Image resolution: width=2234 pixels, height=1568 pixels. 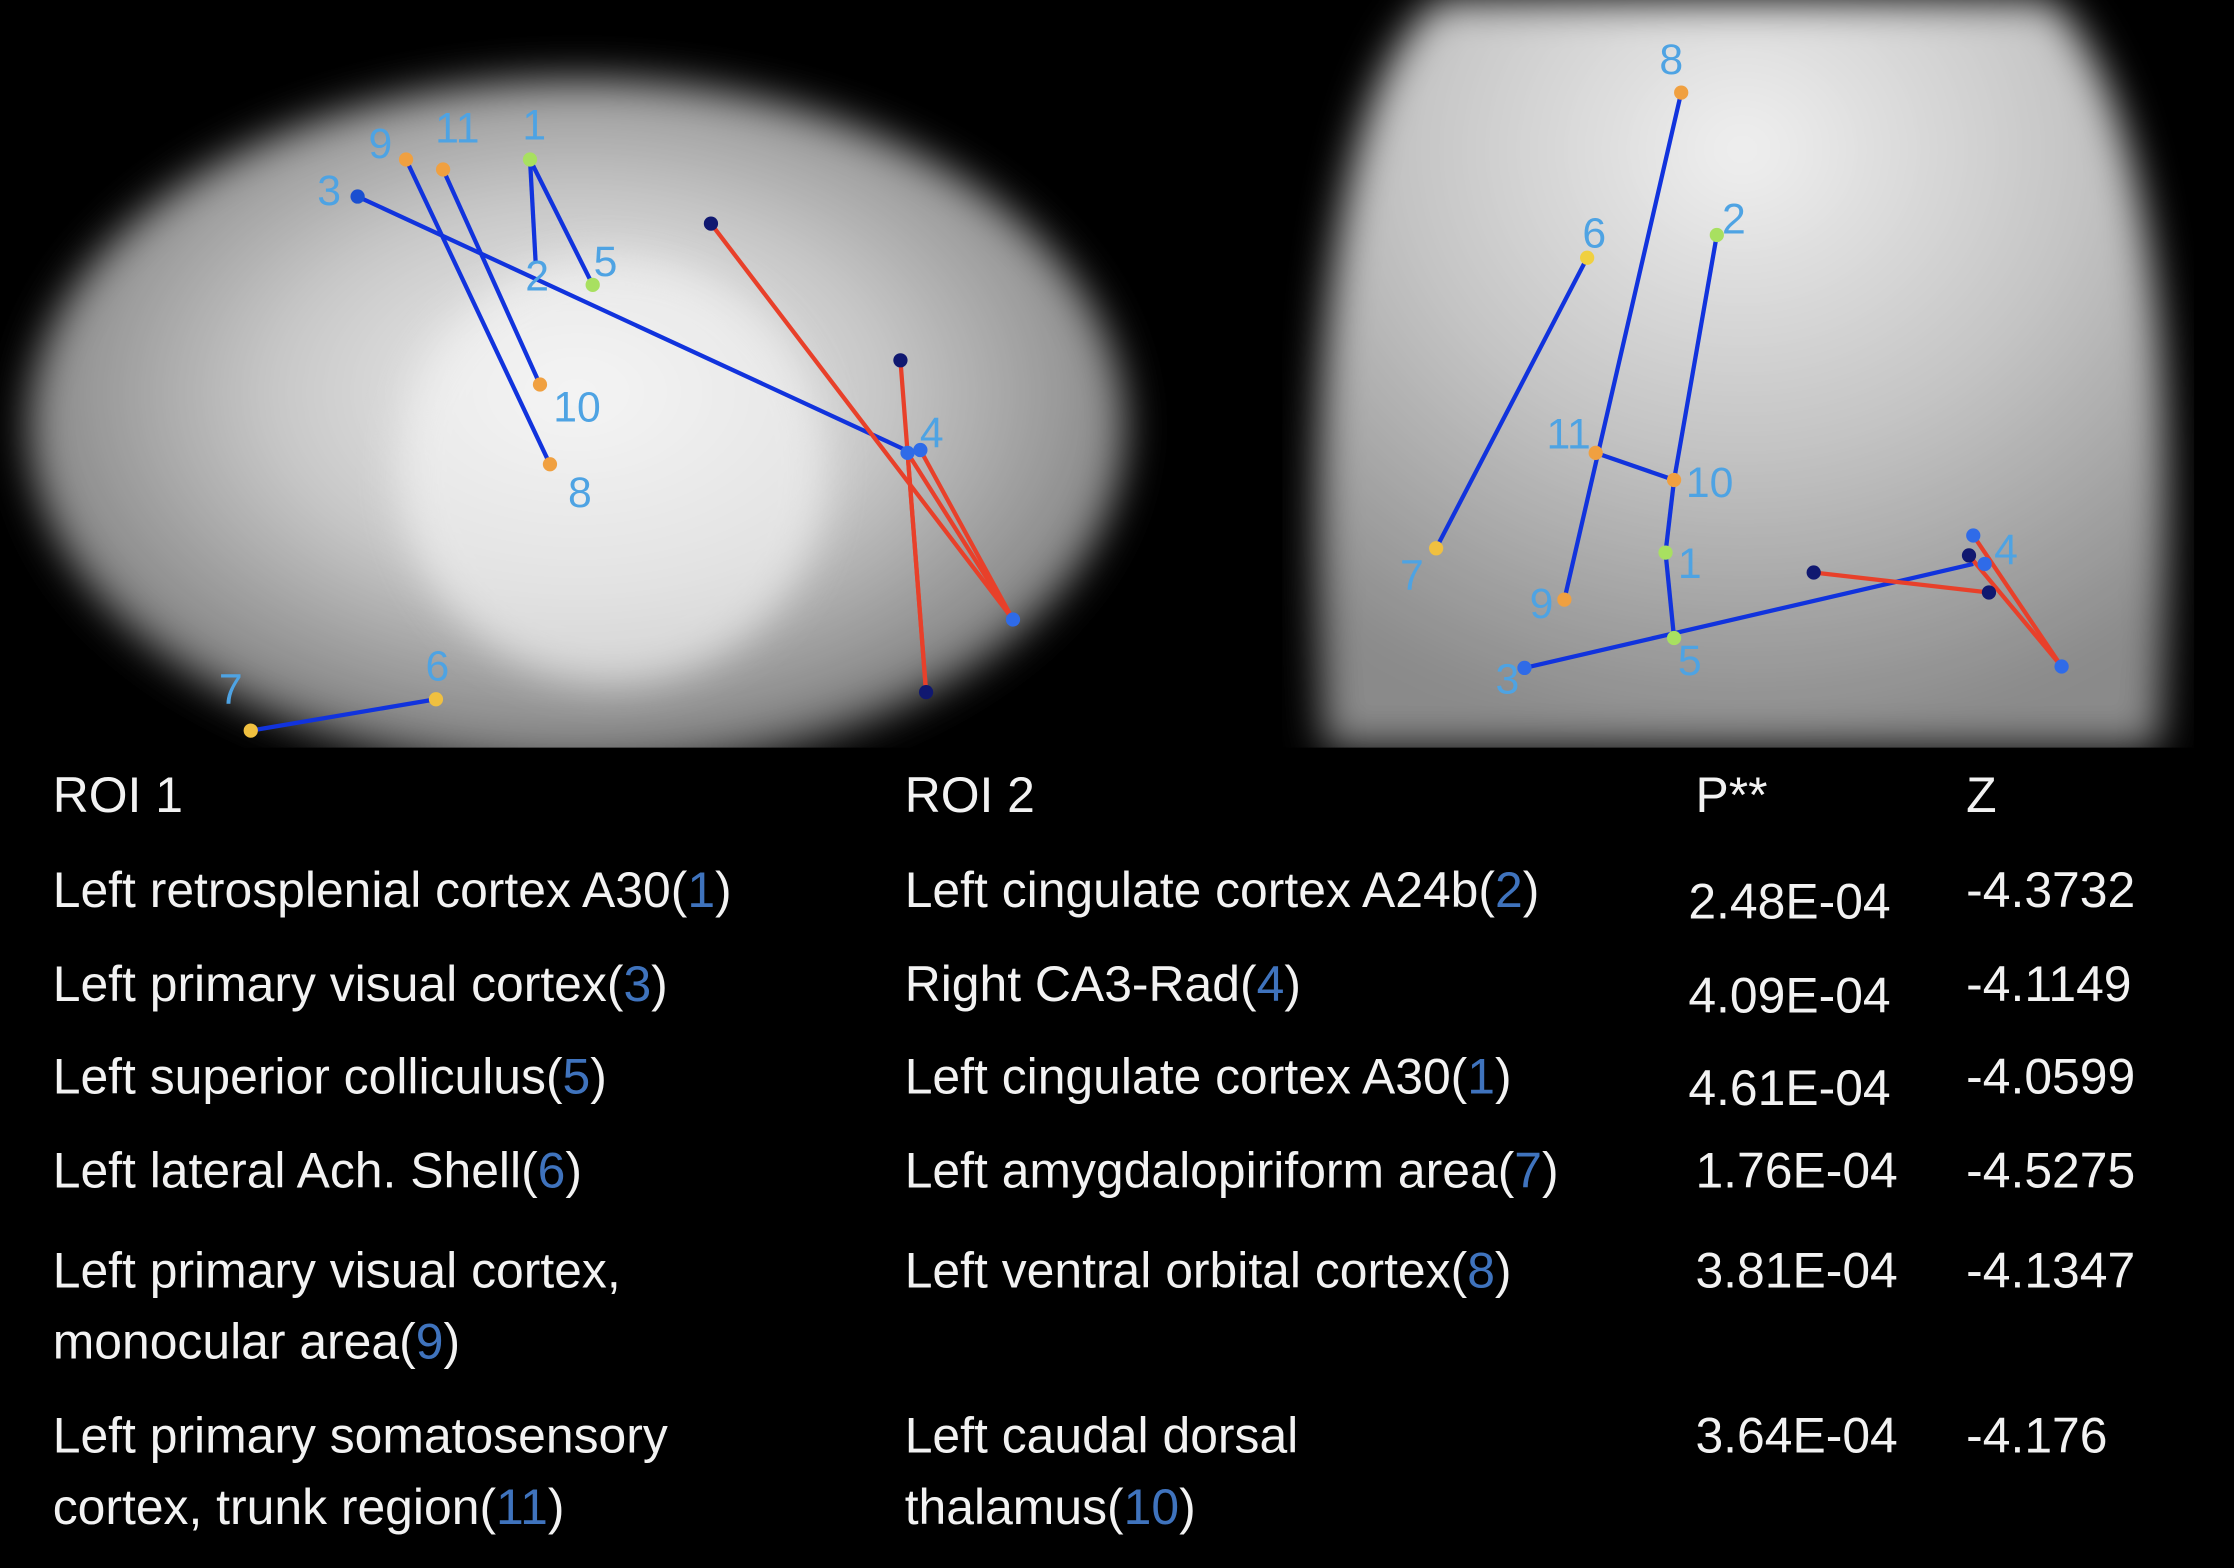 I want to click on node-label: 3, so click(x=1507, y=679).